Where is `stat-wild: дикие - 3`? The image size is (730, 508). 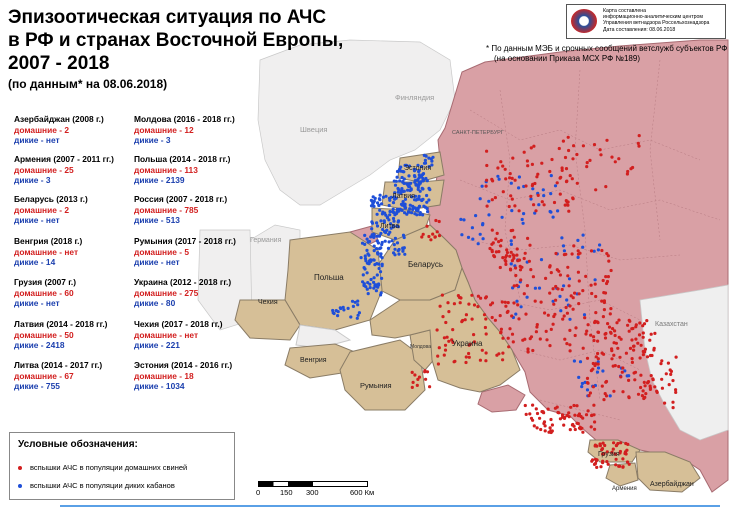 stat-wild: дикие - 3 is located at coordinates (32, 180).